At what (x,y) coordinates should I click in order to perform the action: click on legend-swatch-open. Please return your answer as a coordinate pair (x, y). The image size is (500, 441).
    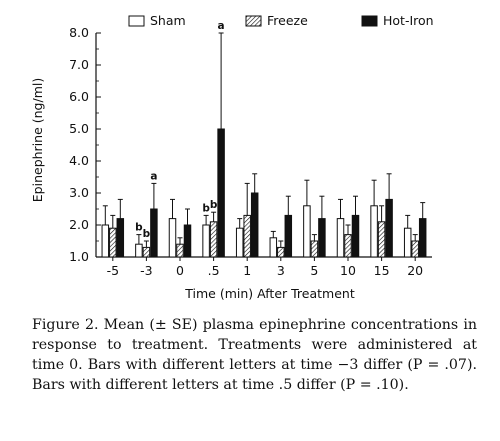
    Looking at the image, I should click on (136, 21).